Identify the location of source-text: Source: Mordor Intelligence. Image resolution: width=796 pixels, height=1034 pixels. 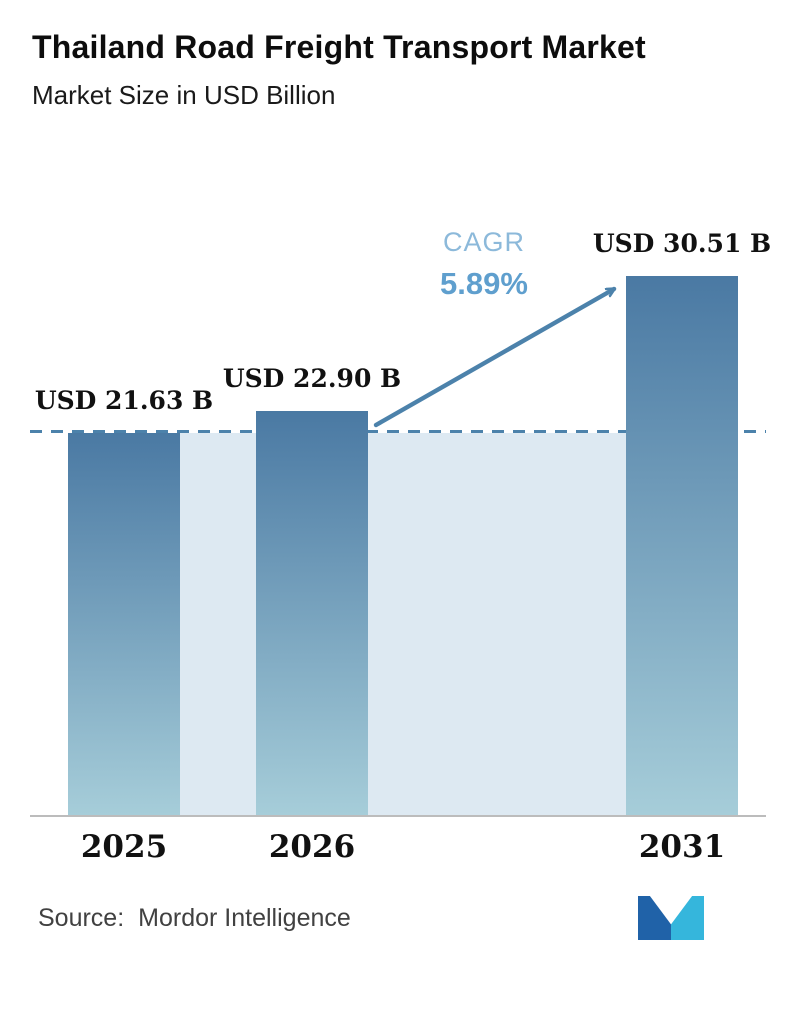
(194, 918).